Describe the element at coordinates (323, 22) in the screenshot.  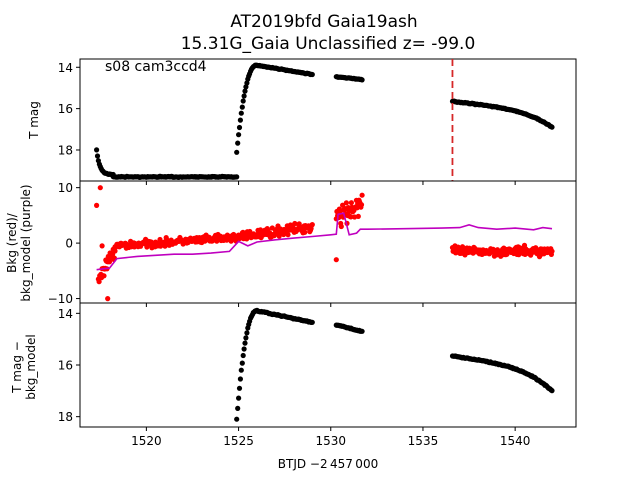
I see `chart-title: AT2019bfd Gaia19ash` at that location.